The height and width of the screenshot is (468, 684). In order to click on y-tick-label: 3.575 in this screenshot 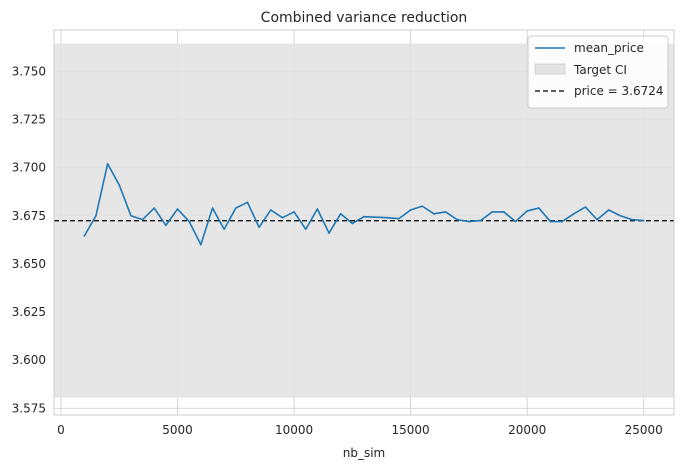, I will do `click(29, 408)`.